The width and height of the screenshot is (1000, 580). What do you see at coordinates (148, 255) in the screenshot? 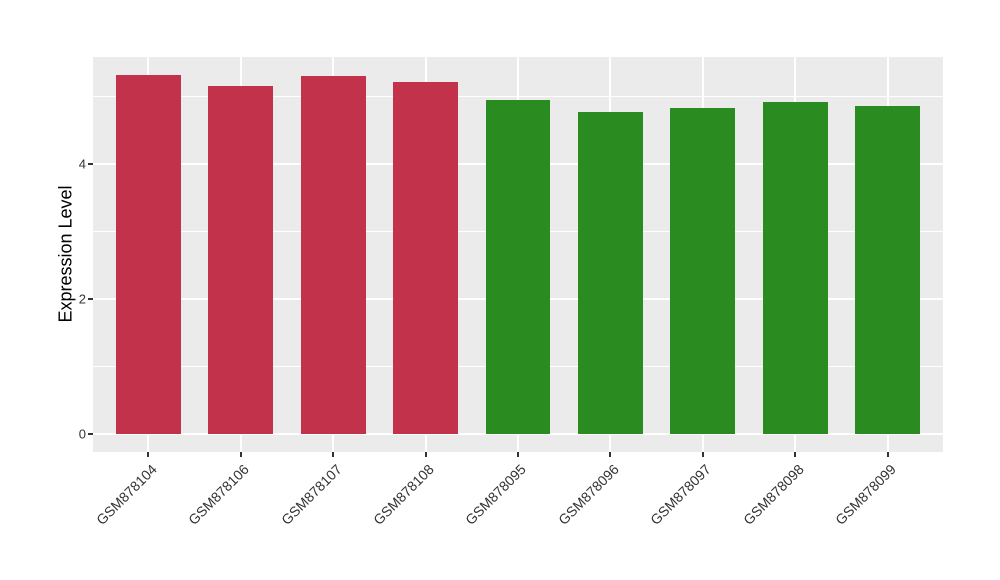
I see `bar-GSM878104` at bounding box center [148, 255].